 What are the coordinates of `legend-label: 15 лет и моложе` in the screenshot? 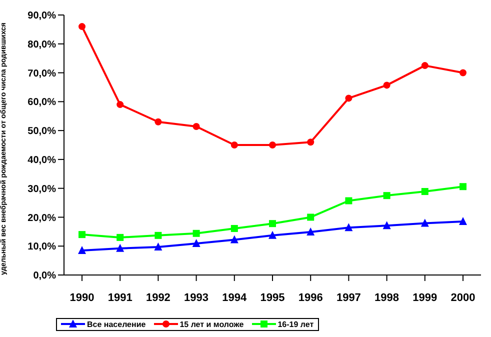 It's located at (211, 324).